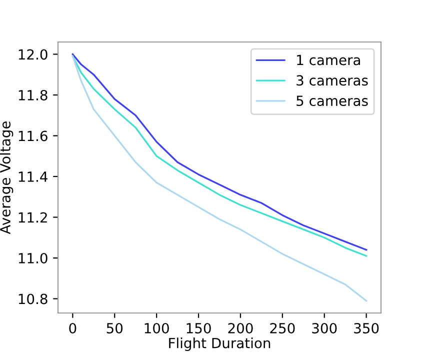 Image resolution: width=423 pixels, height=353 pixels. I want to click on x-axis-title: Flight Duration, so click(219, 344).